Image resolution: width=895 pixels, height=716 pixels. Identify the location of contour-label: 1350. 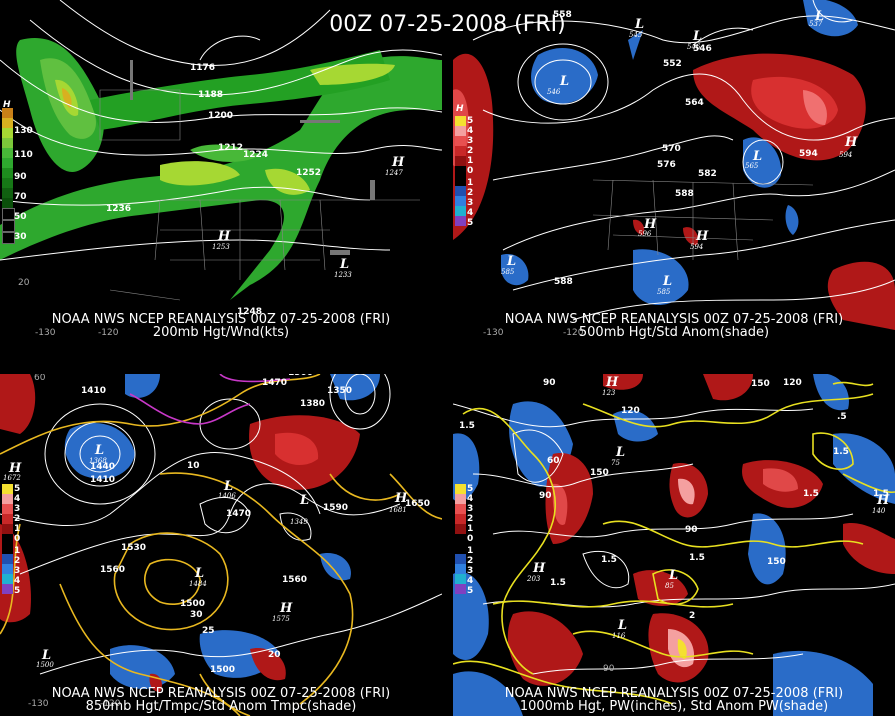
(339, 391).